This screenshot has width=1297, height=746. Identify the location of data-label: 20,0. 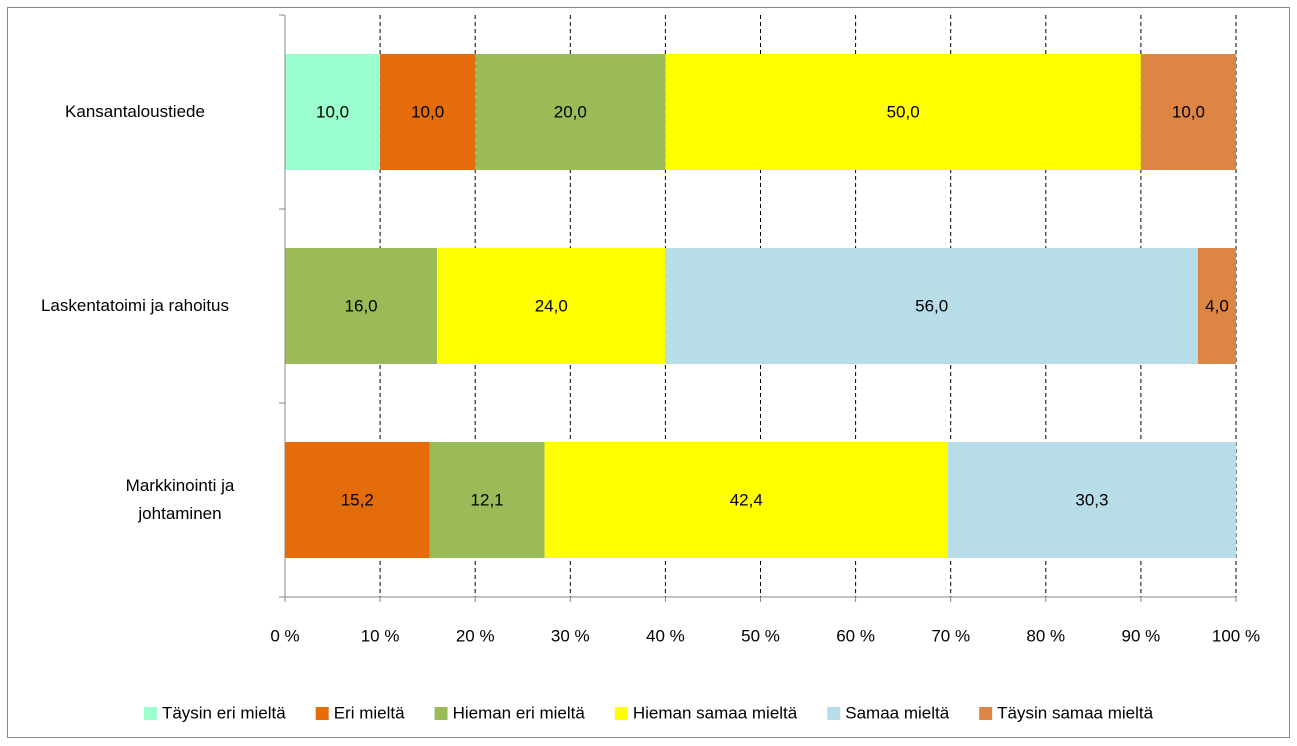
(570, 111).